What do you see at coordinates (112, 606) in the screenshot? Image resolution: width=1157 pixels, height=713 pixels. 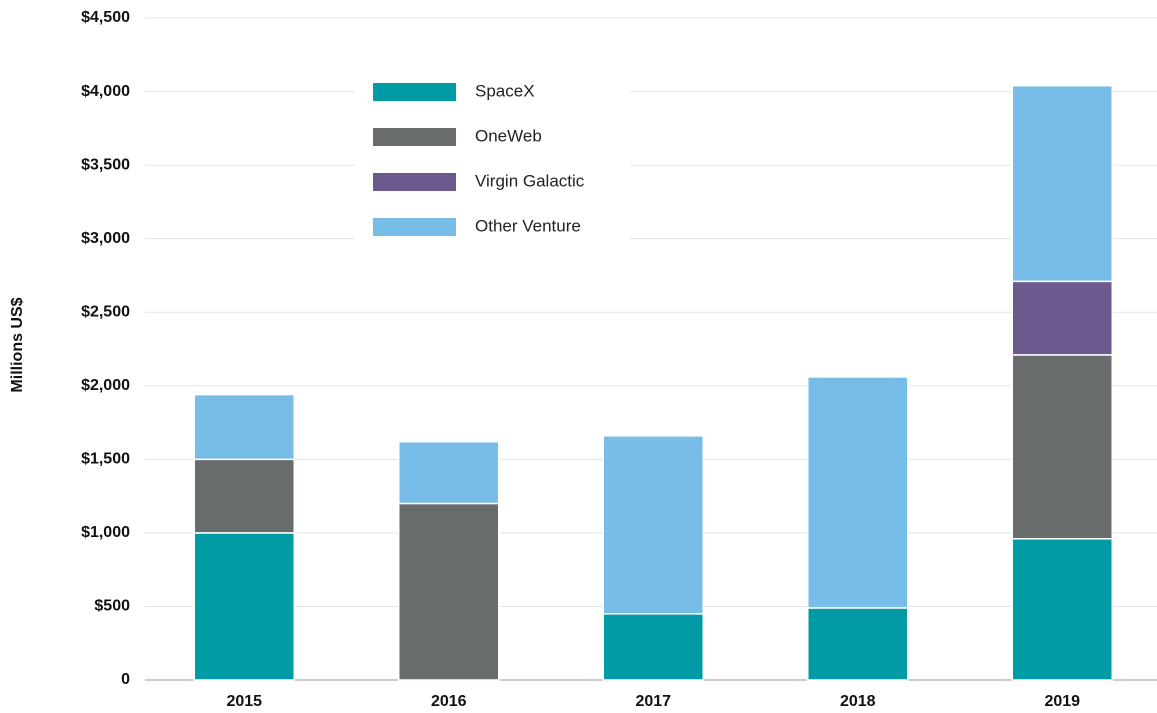 I see `y-tick-label: $500` at bounding box center [112, 606].